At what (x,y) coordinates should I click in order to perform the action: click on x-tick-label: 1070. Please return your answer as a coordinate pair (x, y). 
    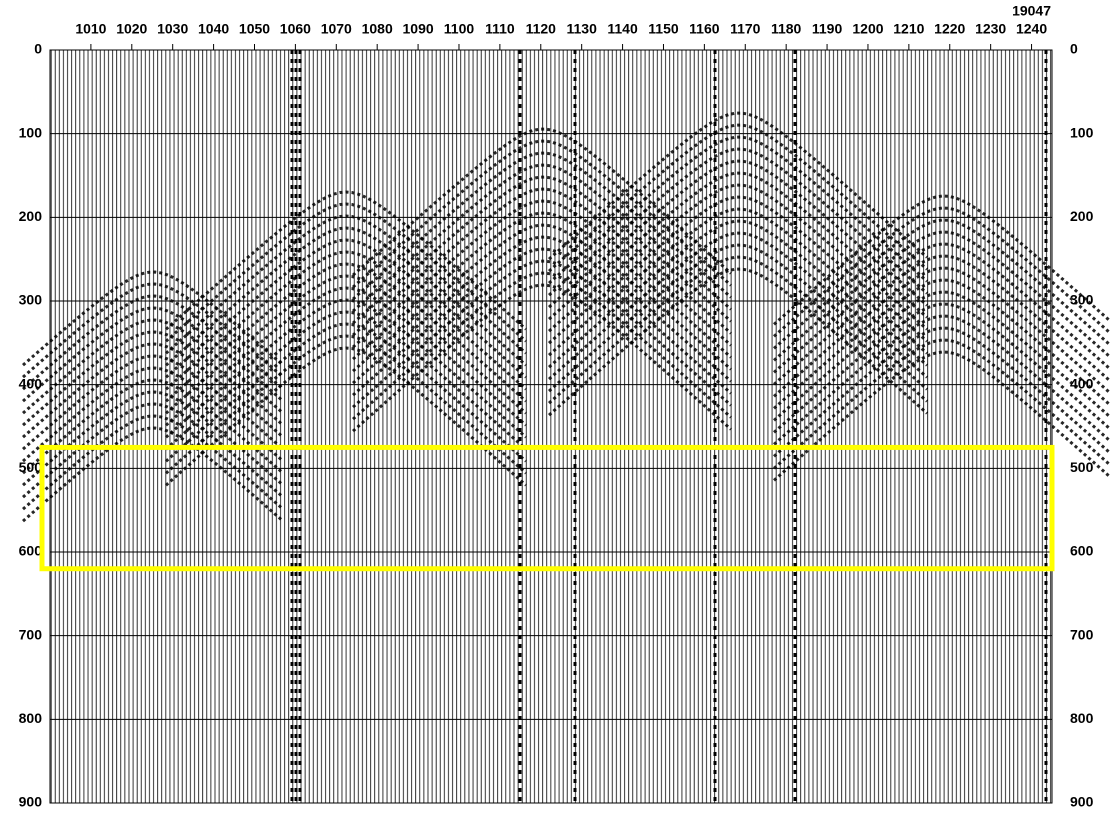
    Looking at the image, I should click on (336, 29).